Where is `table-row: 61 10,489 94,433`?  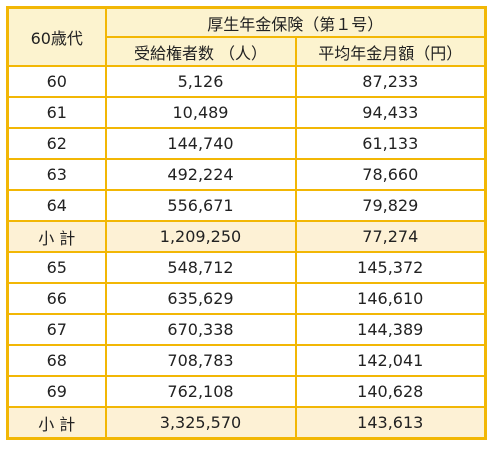
table-row: 61 10,489 94,433 is located at coordinates (246, 112).